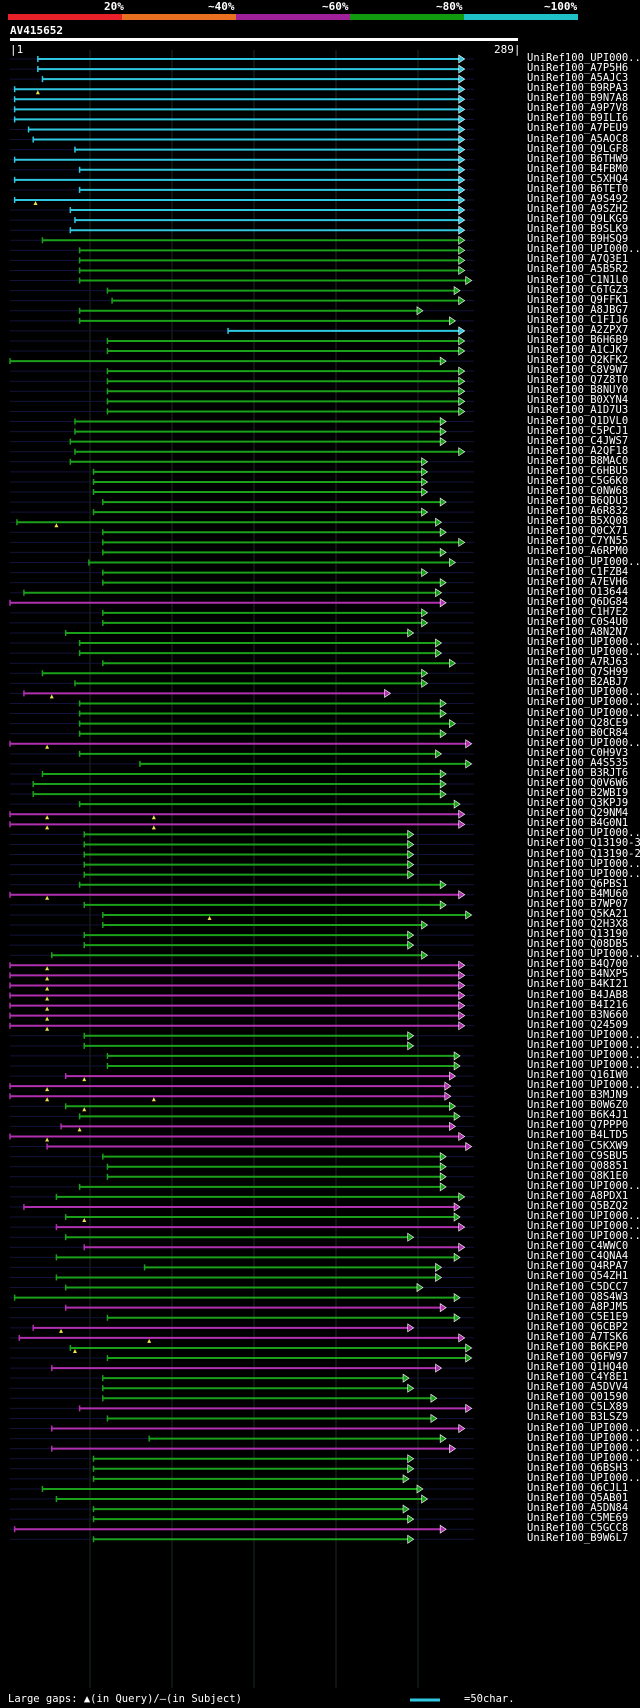 This screenshot has height=1708, width=640. What do you see at coordinates (578, 984) in the screenshot?
I see `hit-label: UniRef100_B4KI21` at bounding box center [578, 984].